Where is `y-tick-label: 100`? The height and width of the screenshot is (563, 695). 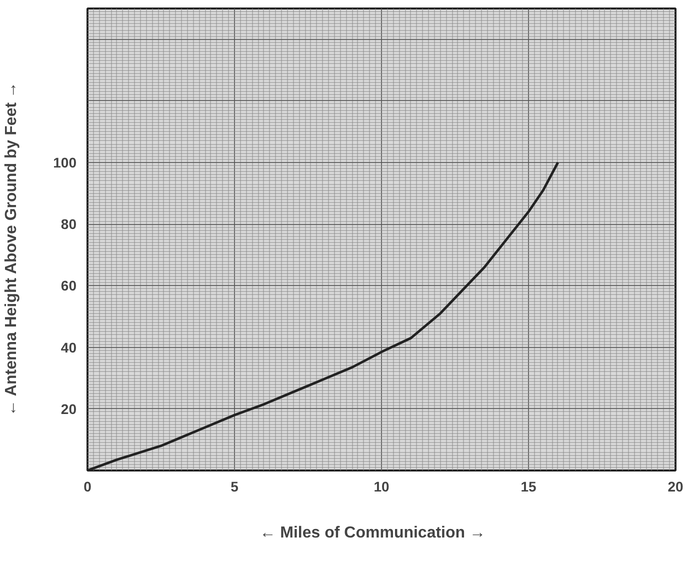
y-tick-label: 100 is located at coordinates (65, 162).